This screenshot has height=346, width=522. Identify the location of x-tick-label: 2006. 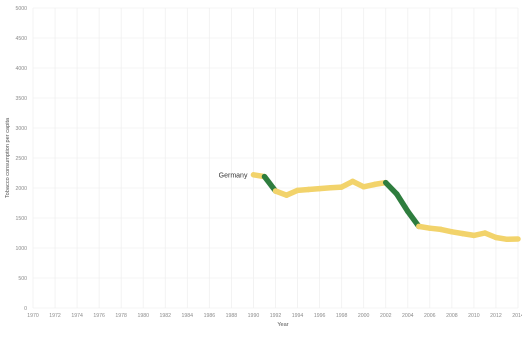
(430, 316).